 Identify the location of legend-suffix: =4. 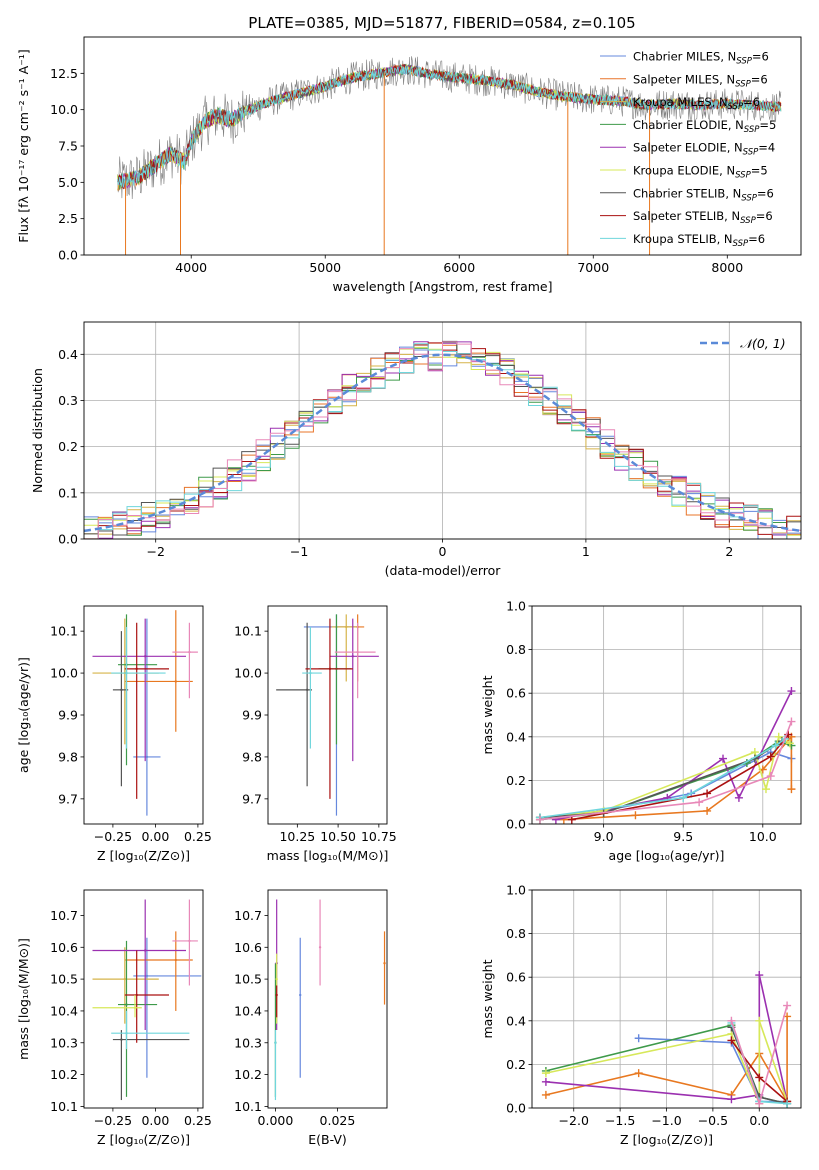
(766, 148).